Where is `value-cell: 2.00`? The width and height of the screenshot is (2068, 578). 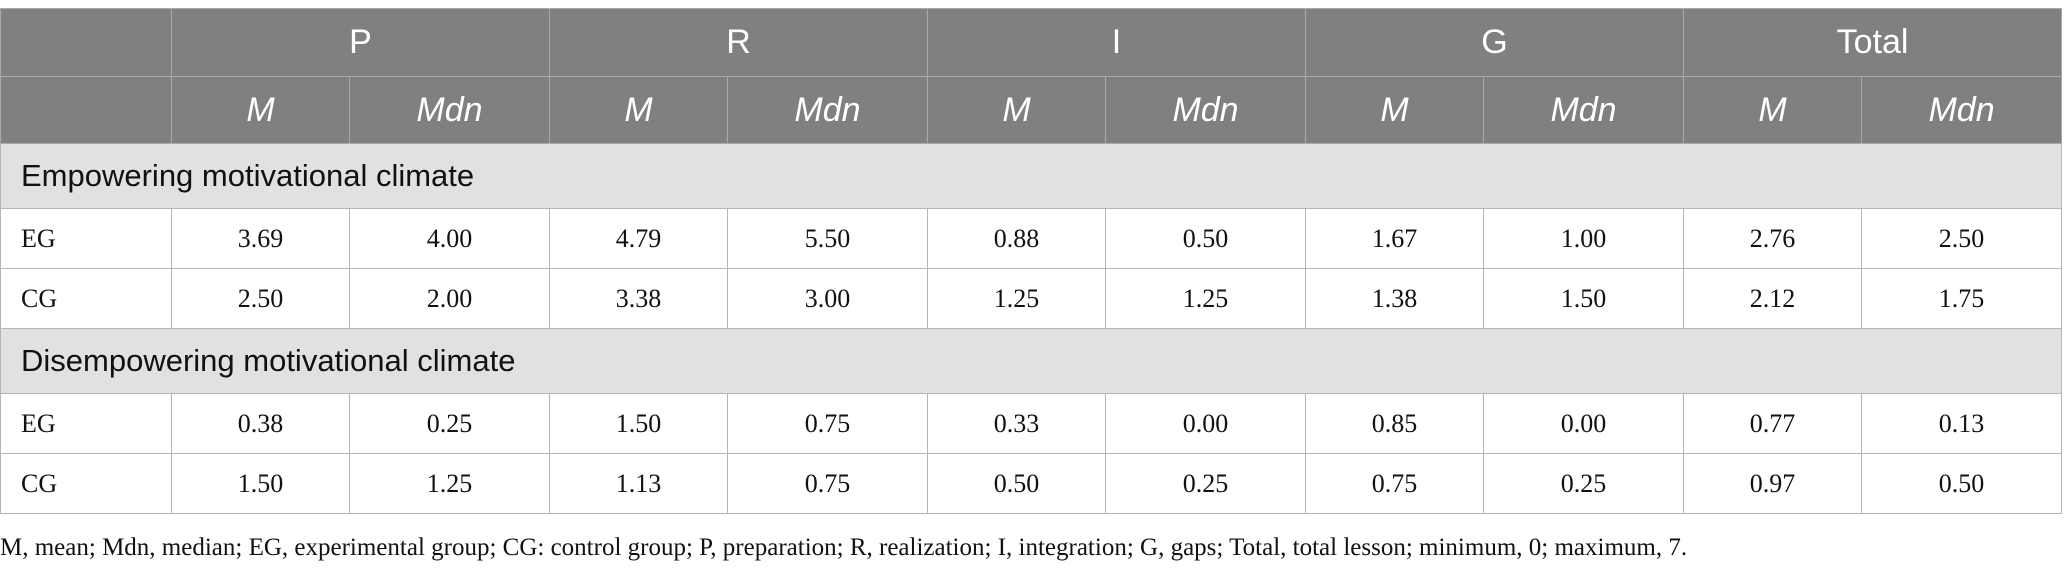 value-cell: 2.00 is located at coordinates (449, 298).